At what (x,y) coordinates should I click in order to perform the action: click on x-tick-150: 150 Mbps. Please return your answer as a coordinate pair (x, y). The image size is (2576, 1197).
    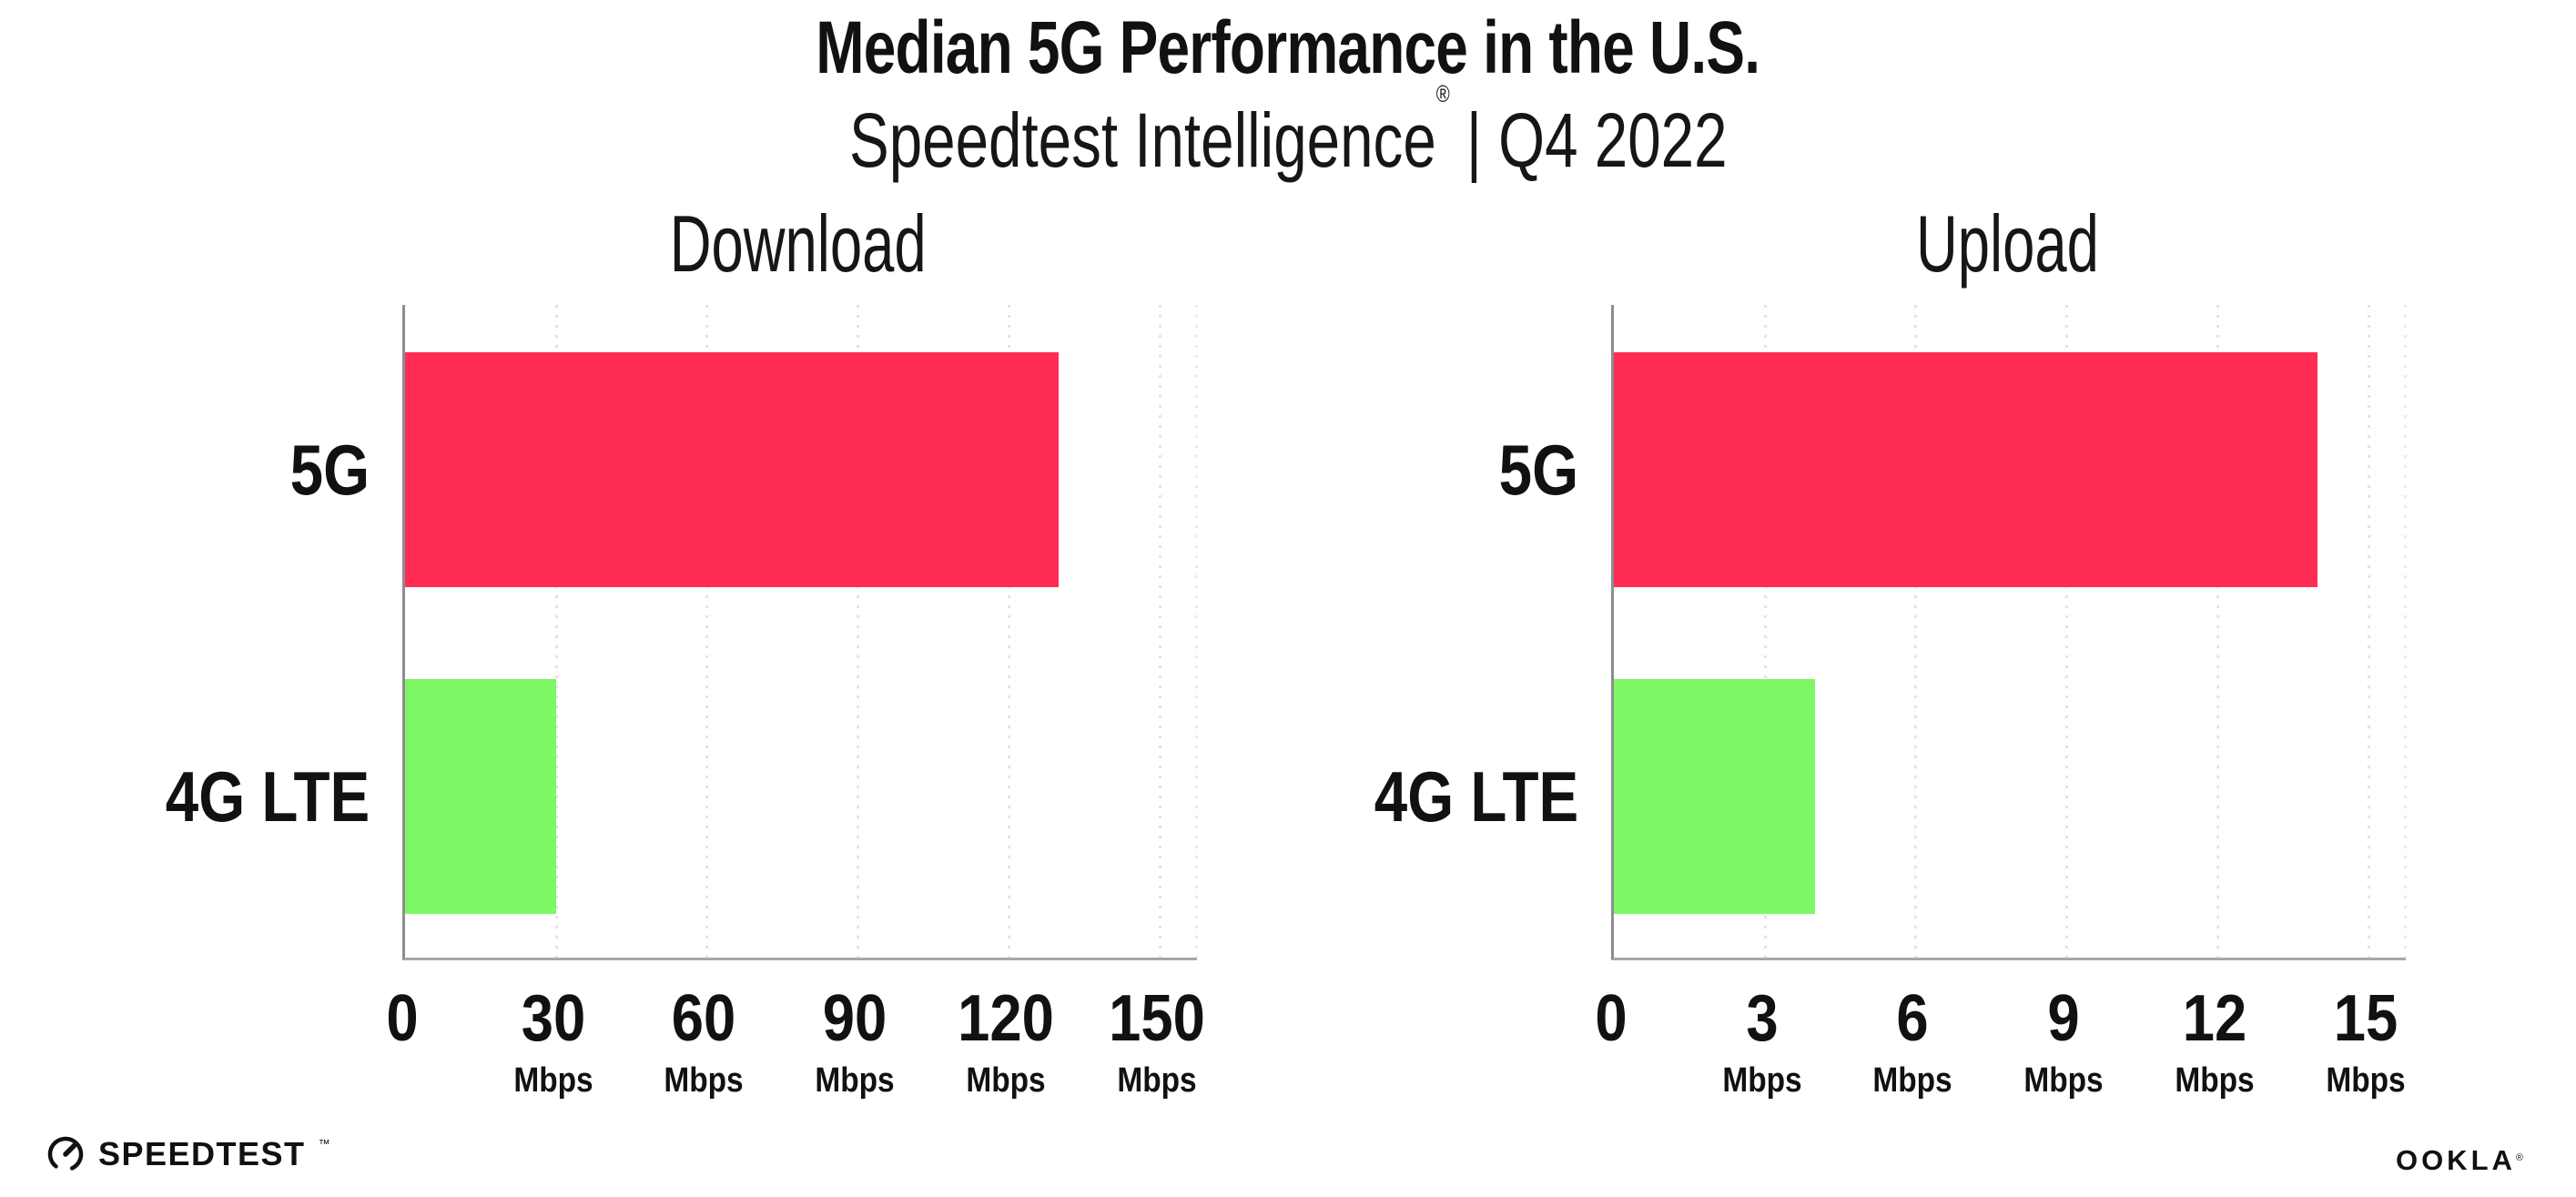
    Looking at the image, I should click on (1156, 1041).